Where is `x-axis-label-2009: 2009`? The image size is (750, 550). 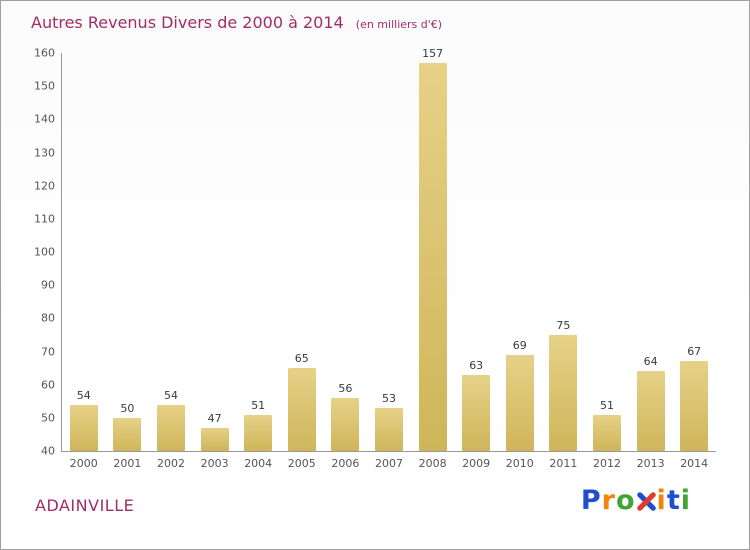
x-axis-label-2009: 2009 is located at coordinates (476, 463).